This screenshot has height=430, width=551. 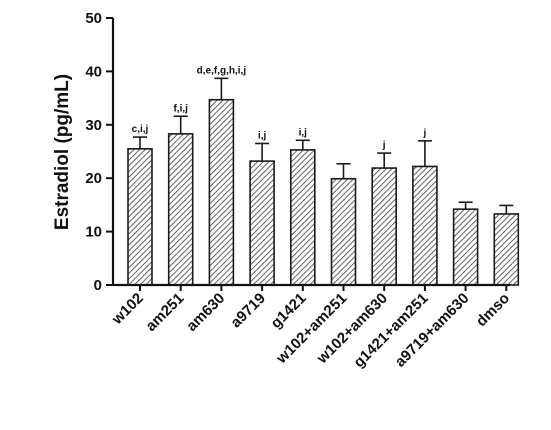 I want to click on significance-label-a9719: i,j, so click(x=262, y=135).